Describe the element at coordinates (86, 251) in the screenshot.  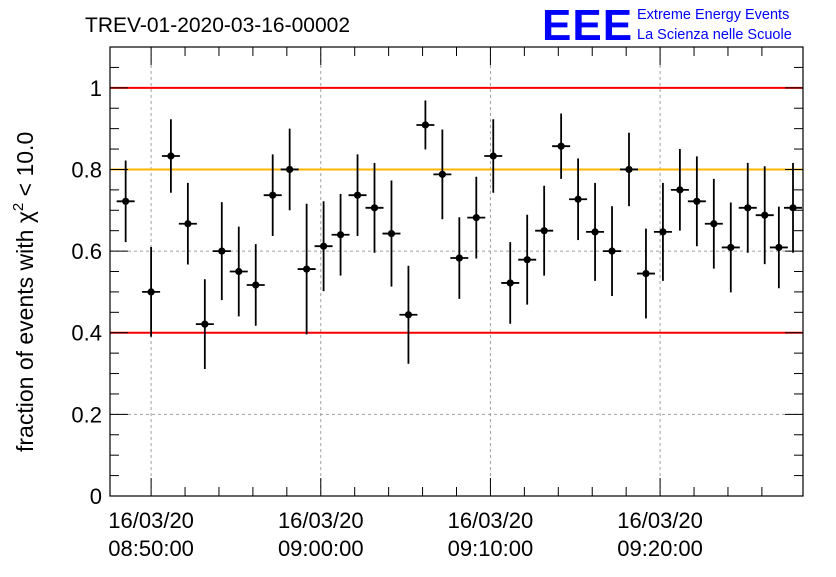
I see `y-tick-label: 0.6` at that location.